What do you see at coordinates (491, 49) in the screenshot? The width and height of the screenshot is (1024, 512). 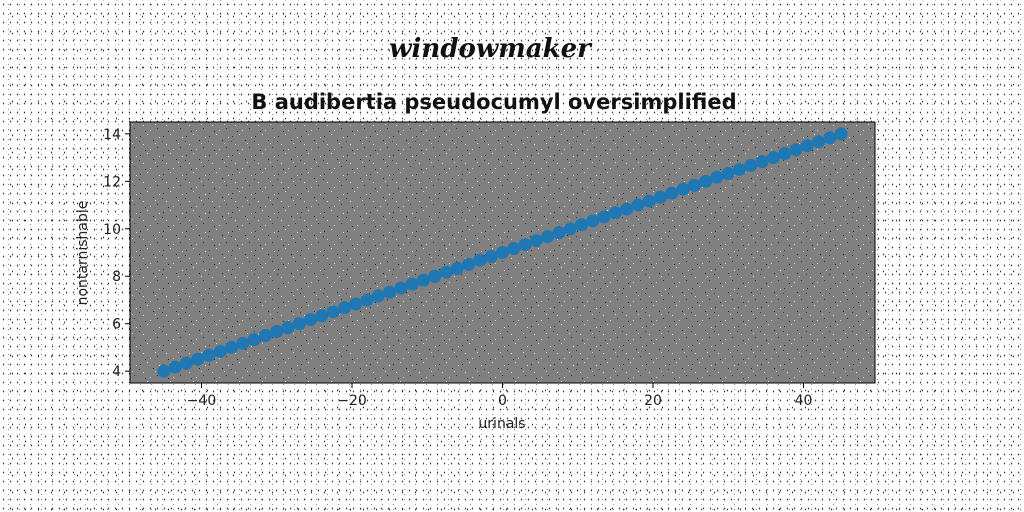 I see `figure-suptitle: windowmaker` at bounding box center [491, 49].